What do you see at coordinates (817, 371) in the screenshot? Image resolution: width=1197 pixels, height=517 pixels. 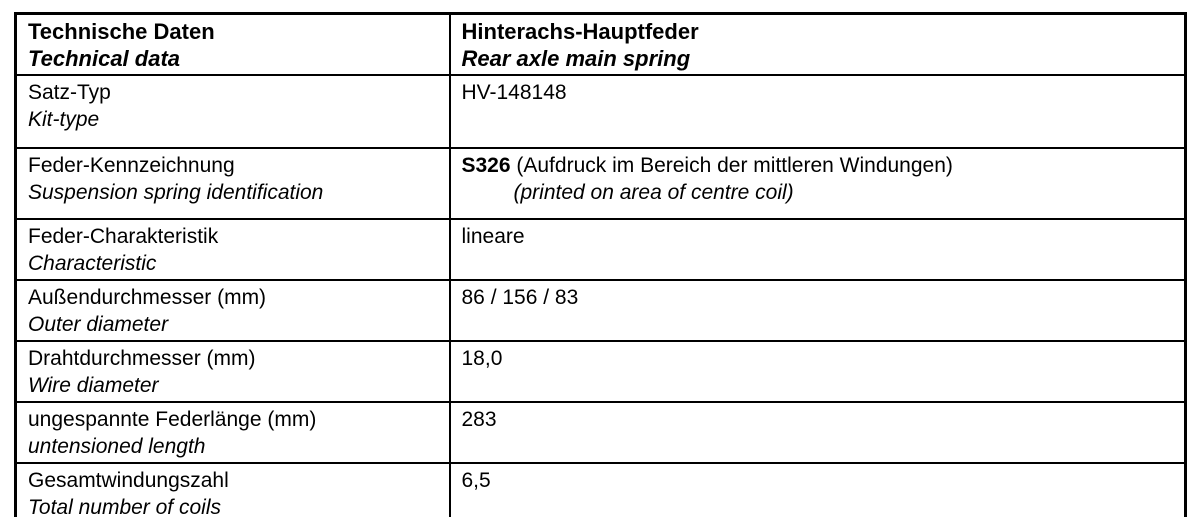 I see `value-cell-wire-diameter: 18,0` at bounding box center [817, 371].